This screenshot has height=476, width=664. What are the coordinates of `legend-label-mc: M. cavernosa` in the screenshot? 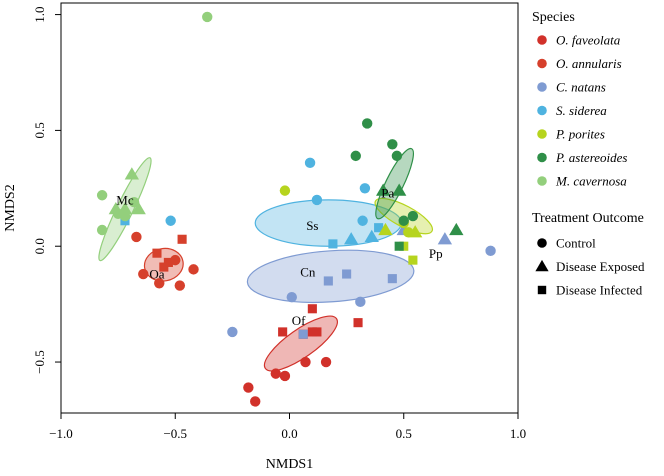 It's located at (591, 181).